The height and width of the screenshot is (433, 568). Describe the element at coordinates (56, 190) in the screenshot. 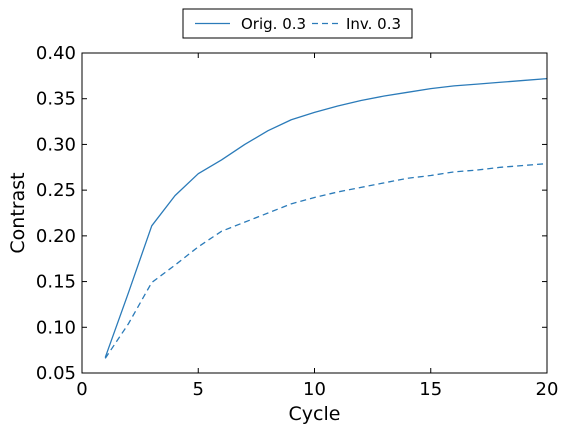

I see `y-tick-label: 0.25` at that location.